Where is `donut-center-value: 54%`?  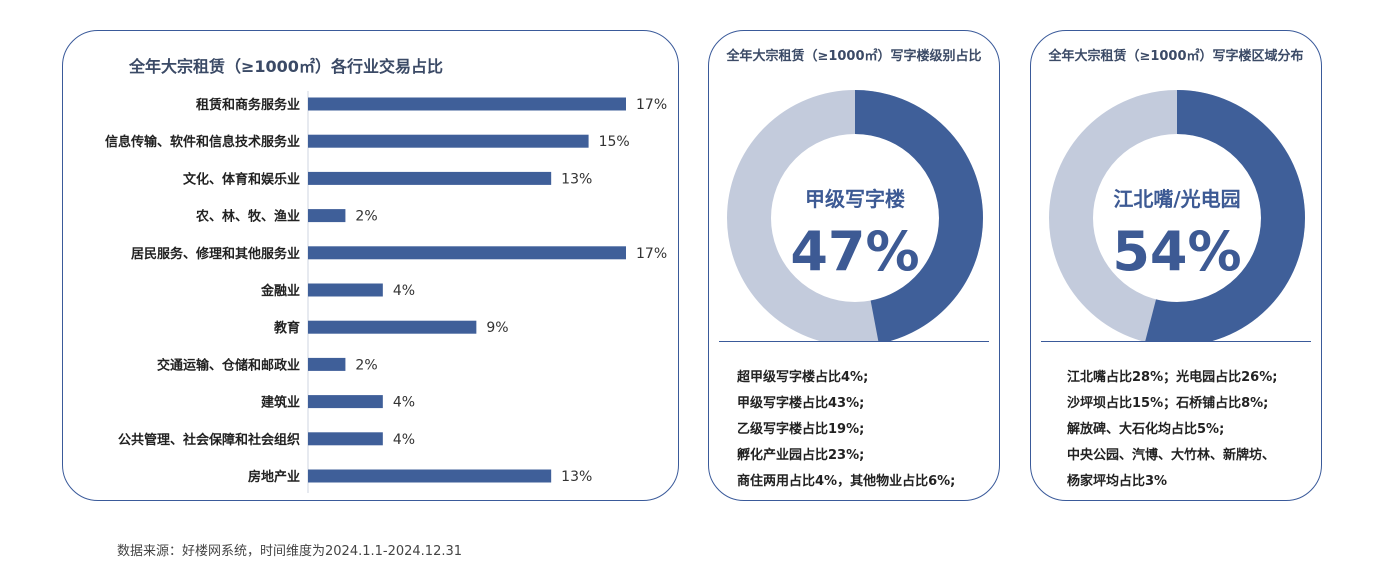
donut-center-value: 54% is located at coordinates (1176, 251).